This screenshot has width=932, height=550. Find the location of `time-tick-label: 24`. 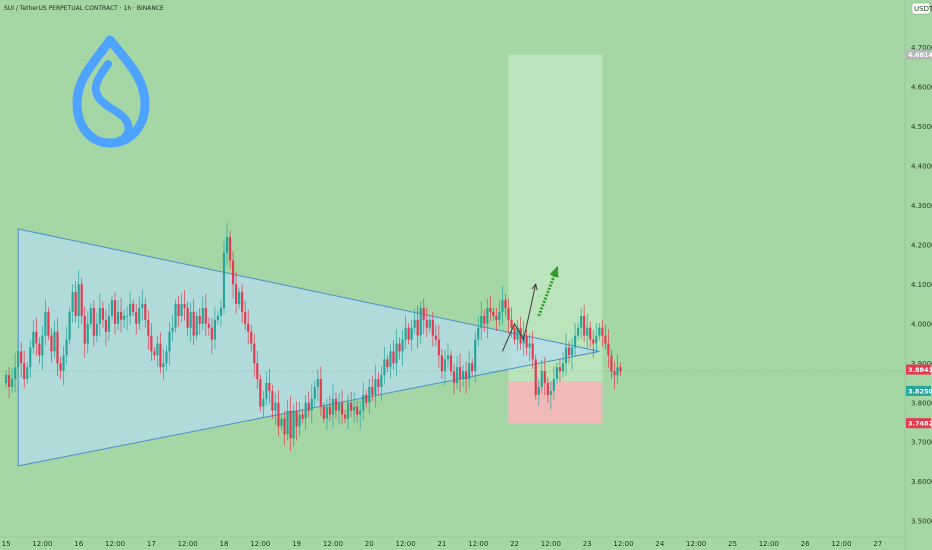

time-tick-label: 24 is located at coordinates (659, 544).